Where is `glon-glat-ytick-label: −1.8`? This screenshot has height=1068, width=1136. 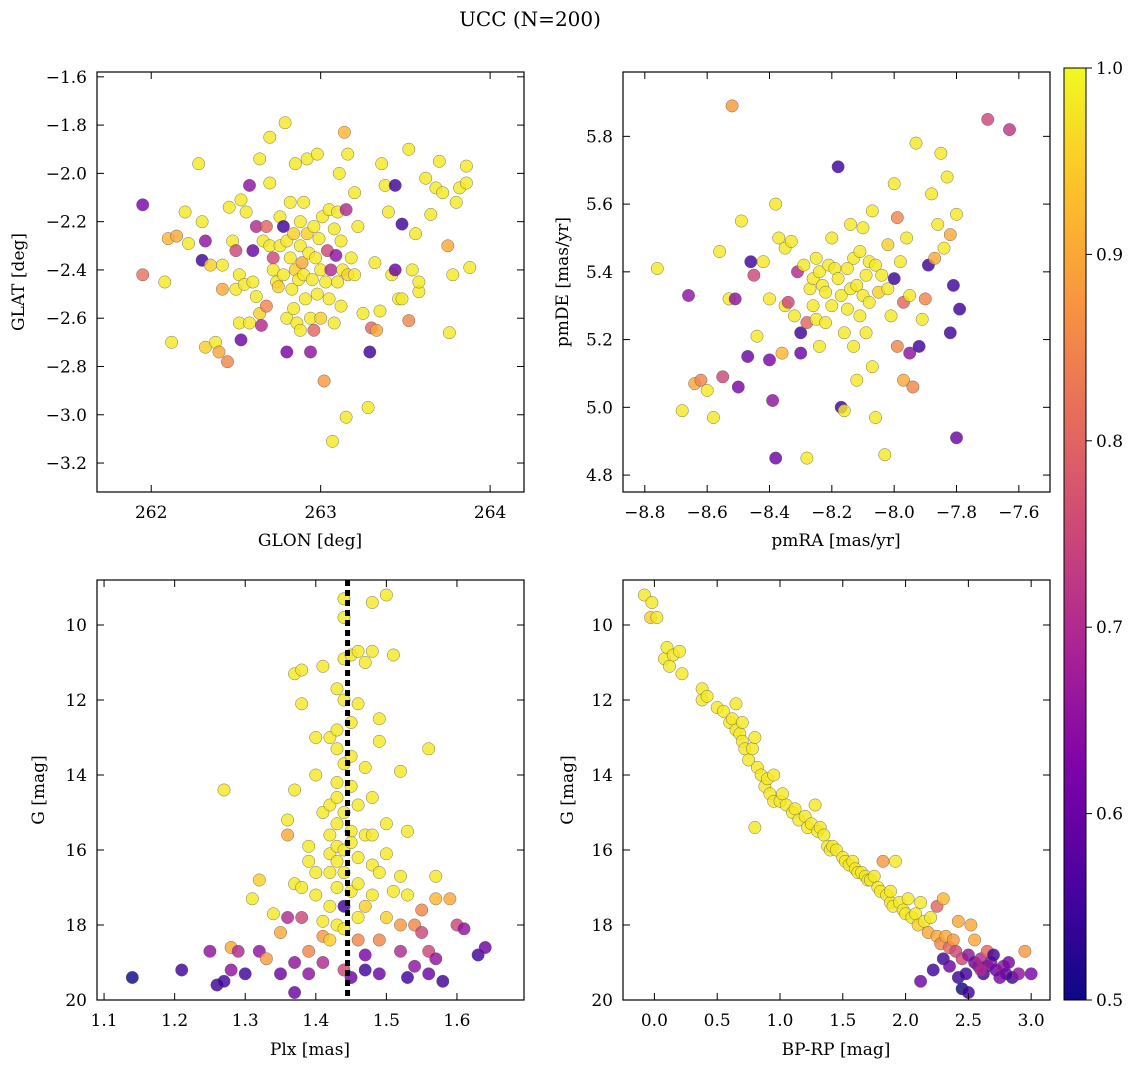 glon-glat-ytick-label: −1.8 is located at coordinates (66, 126).